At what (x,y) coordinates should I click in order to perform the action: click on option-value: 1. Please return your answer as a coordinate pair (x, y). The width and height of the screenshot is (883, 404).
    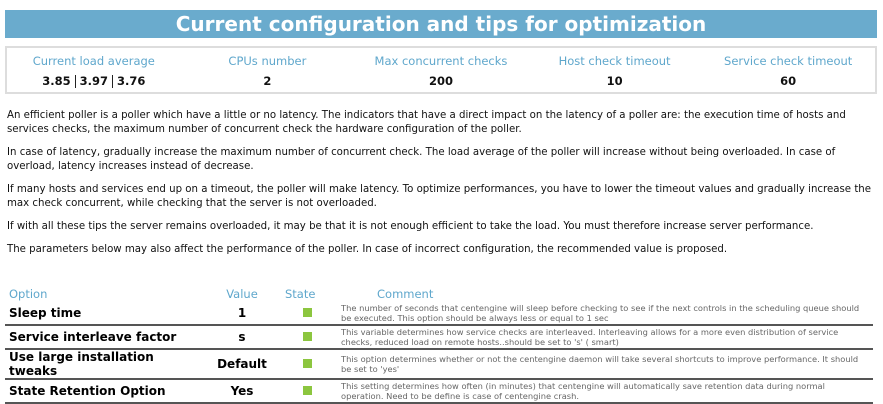
    Looking at the image, I should click on (242, 314).